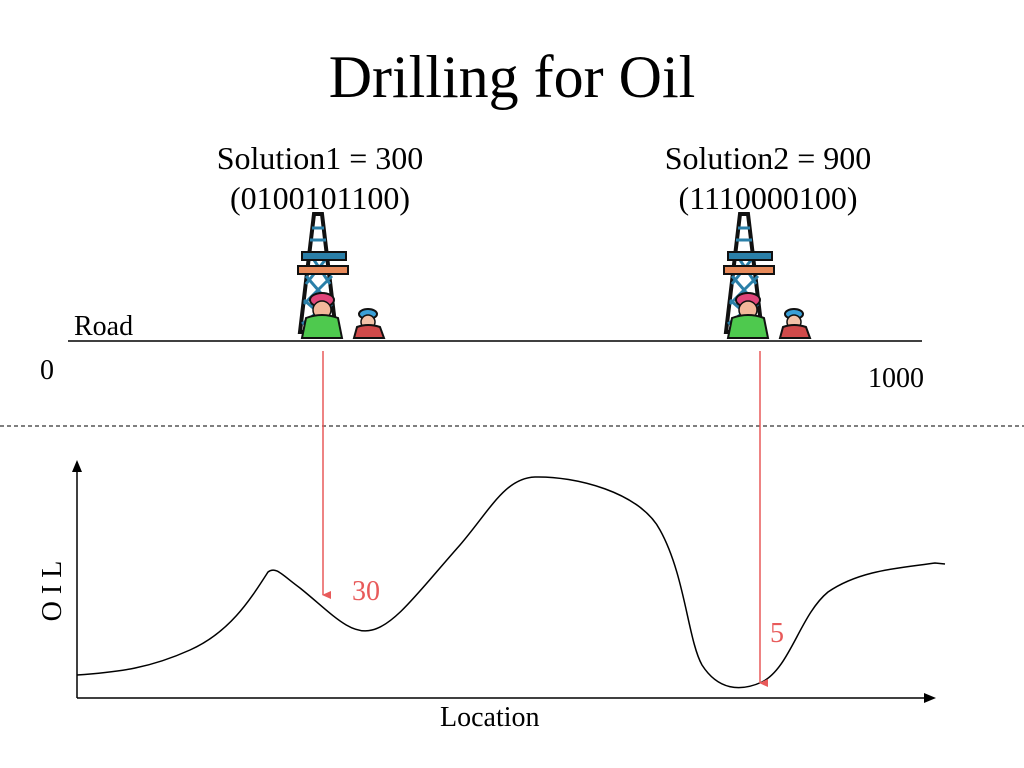  I want to click on y-axis-arrowhead, so click(77, 466).